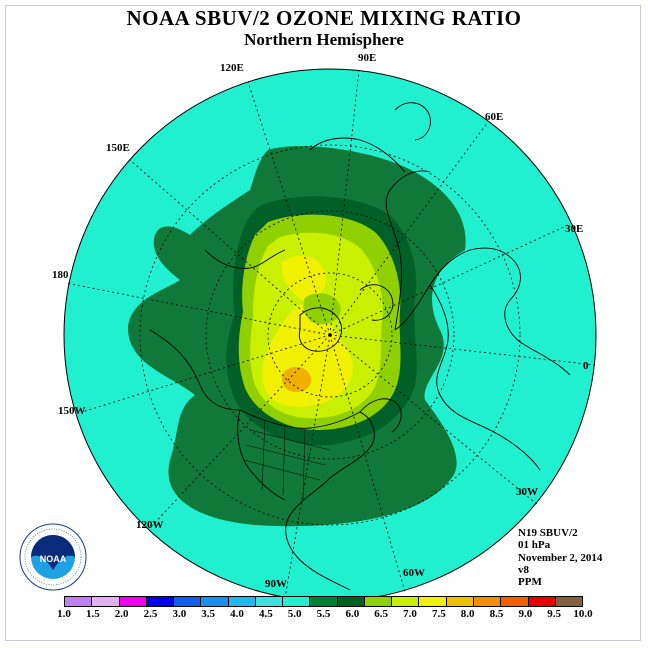 The width and height of the screenshot is (648, 648). I want to click on lon-label-120w: 120W, so click(150, 525).